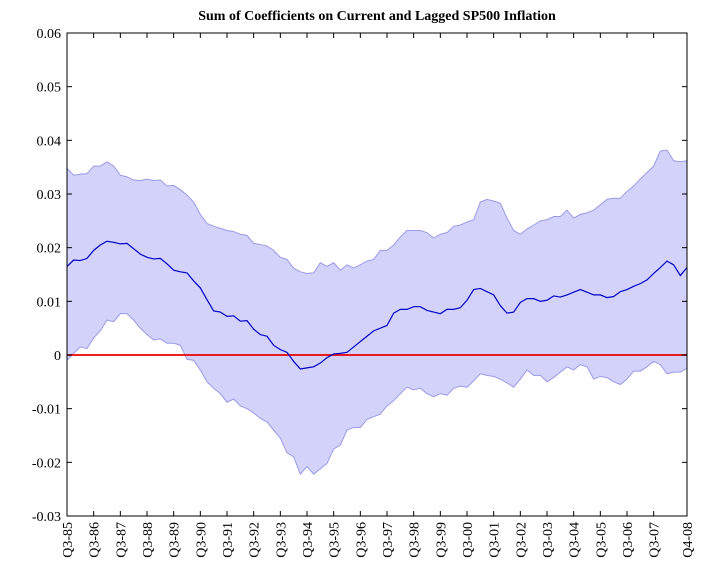 This screenshot has height=583, width=713. Describe the element at coordinates (49, 141) in the screenshot. I see `y-tick-label: 0.04` at that location.